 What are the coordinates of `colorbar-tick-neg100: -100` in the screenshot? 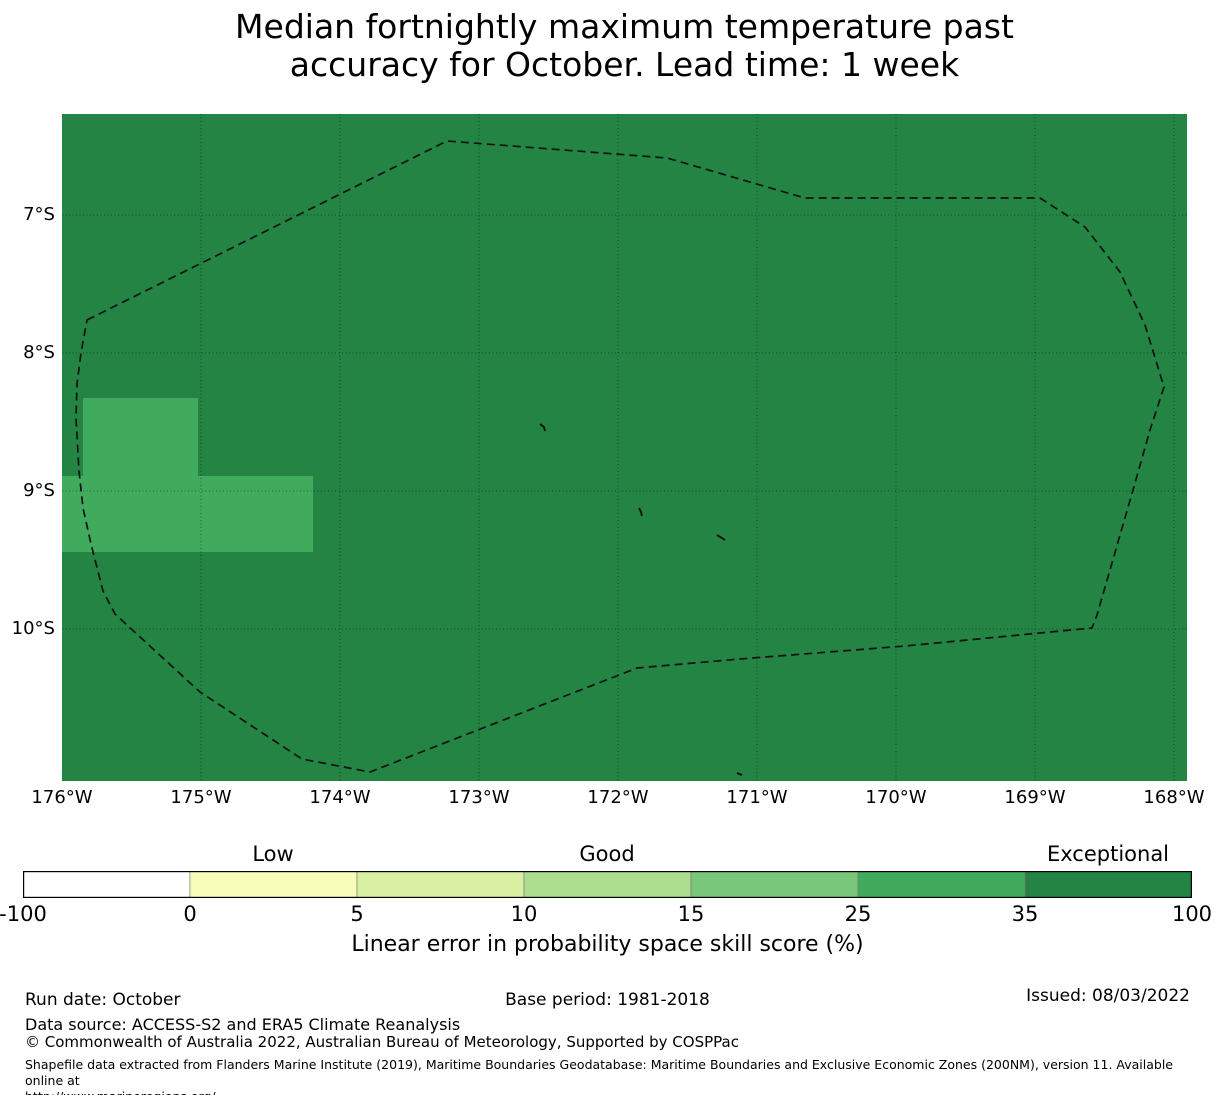 It's located at (23, 914).